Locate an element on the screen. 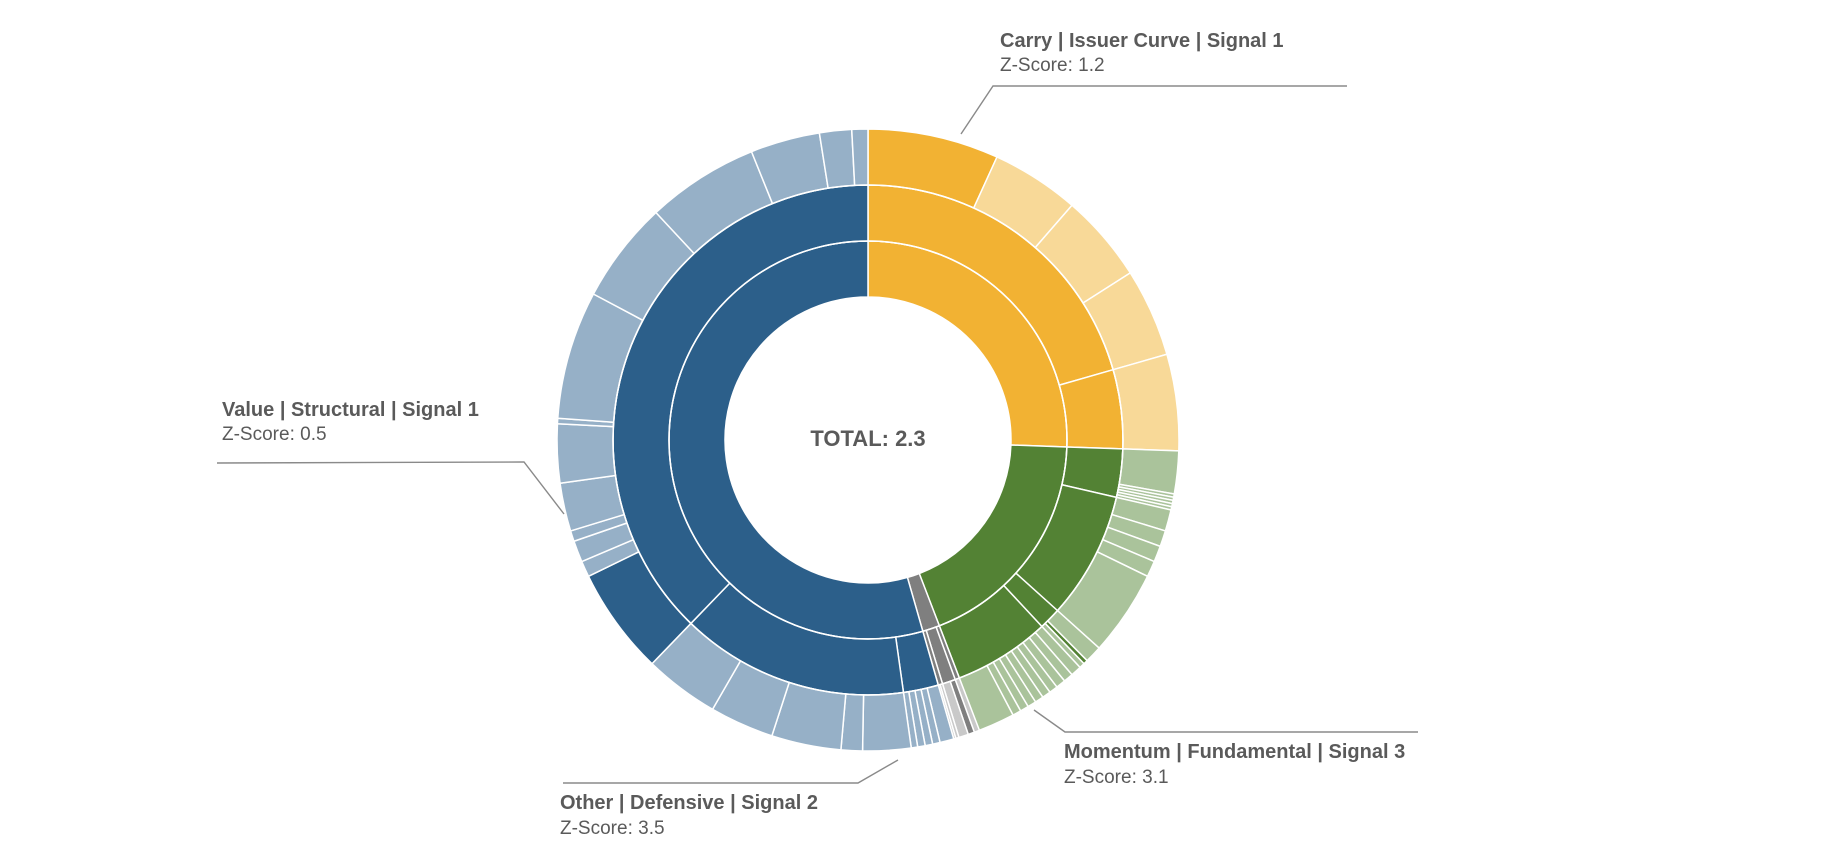 This screenshot has height=855, width=1826. callout-other-leader is located at coordinates (731, 771).